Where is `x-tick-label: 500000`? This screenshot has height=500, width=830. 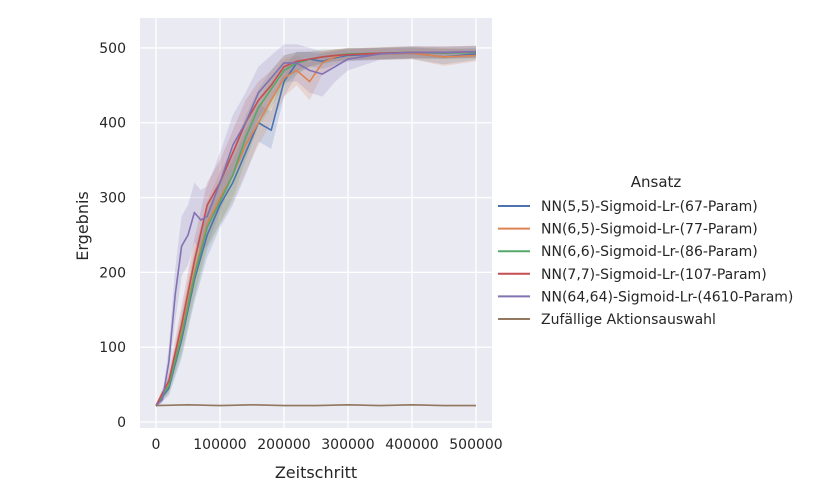
x-tick-label: 500000 is located at coordinates (475, 445).